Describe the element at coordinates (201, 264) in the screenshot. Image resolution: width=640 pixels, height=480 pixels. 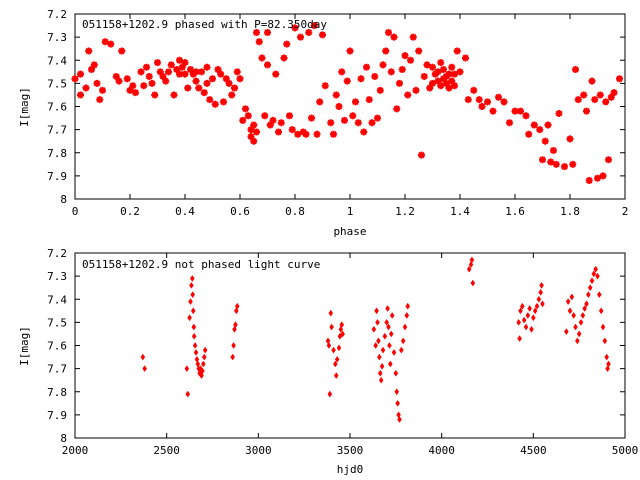
I see `chart-title: 051158+1202.9 not phased light curve` at that location.